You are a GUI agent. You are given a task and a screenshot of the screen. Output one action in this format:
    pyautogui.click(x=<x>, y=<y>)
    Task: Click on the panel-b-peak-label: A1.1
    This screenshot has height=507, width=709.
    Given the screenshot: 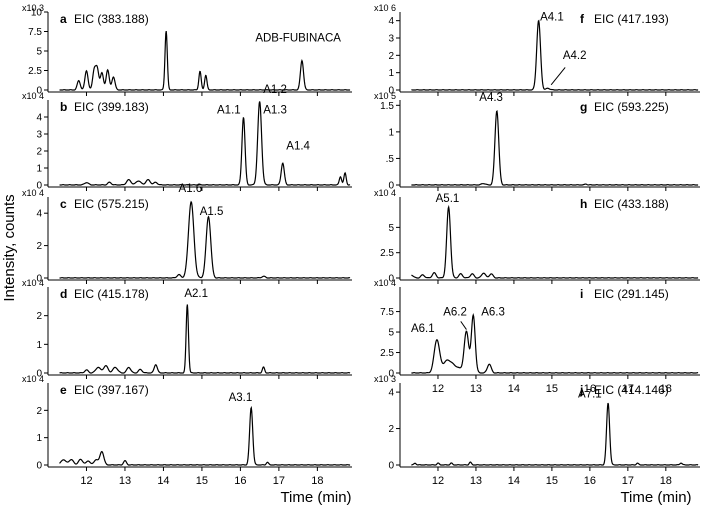 What is the action you would take?
    pyautogui.click(x=229, y=111)
    